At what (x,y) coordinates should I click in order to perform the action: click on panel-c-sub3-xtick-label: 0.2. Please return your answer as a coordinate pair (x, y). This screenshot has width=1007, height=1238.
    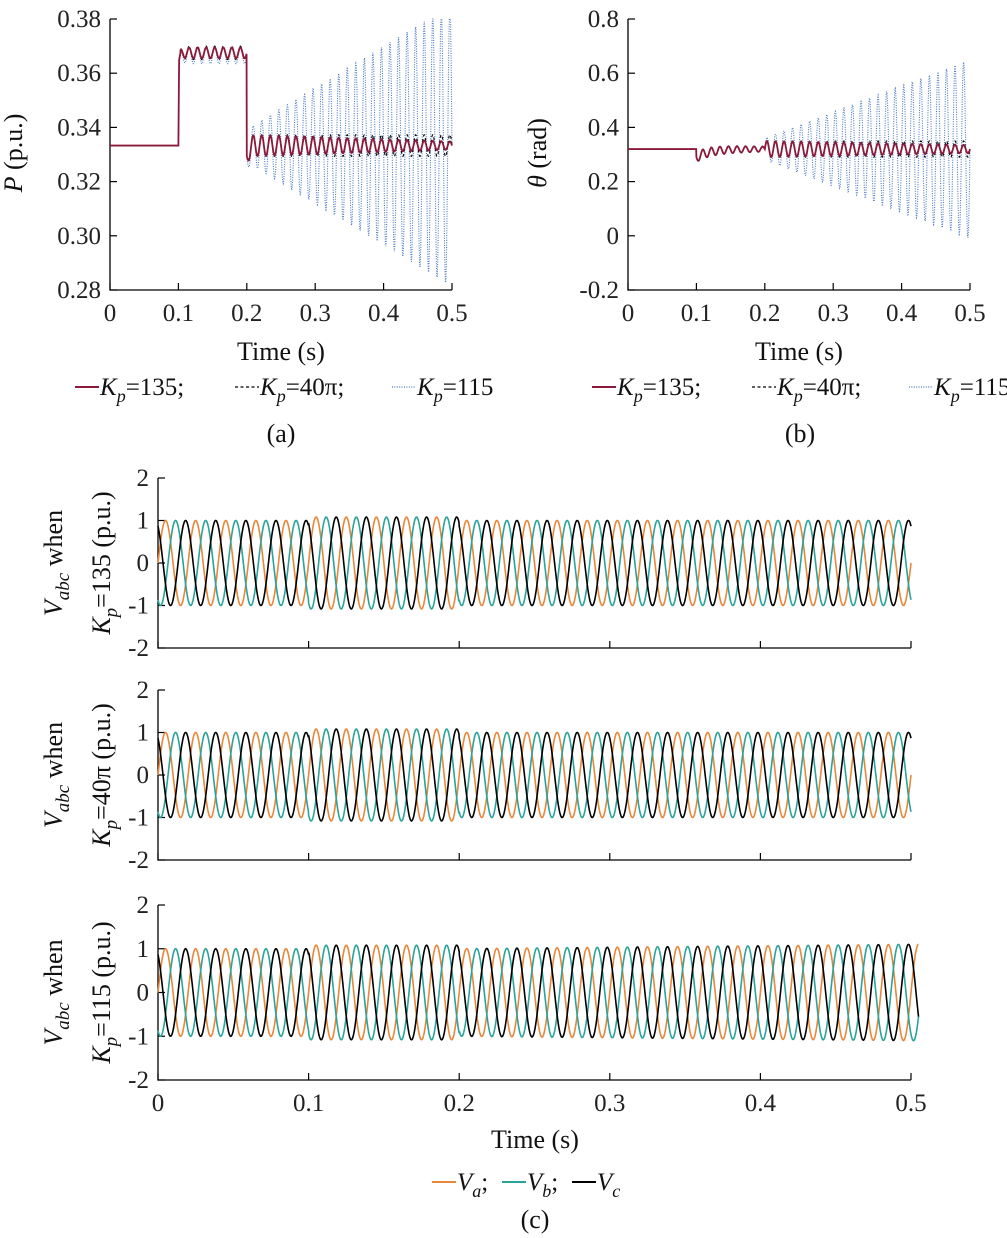
    Looking at the image, I should click on (459, 1103).